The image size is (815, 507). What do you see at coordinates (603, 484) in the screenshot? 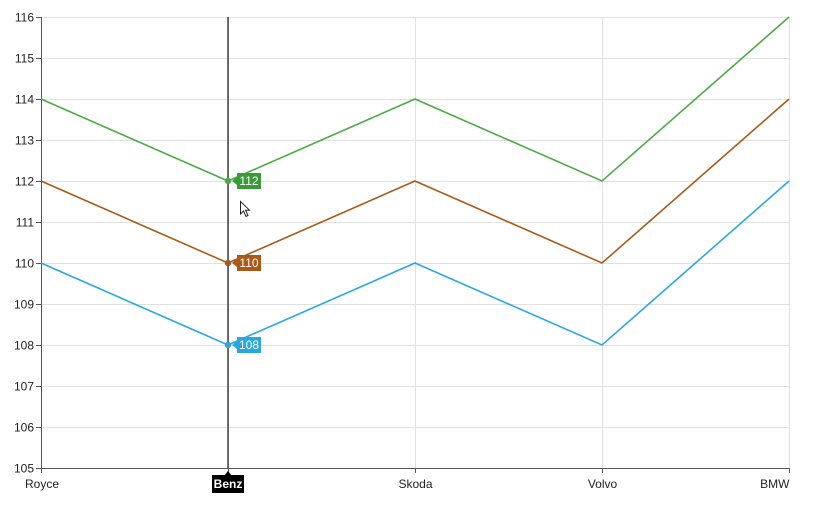
I see `x-tick-label: Volvo` at bounding box center [603, 484].